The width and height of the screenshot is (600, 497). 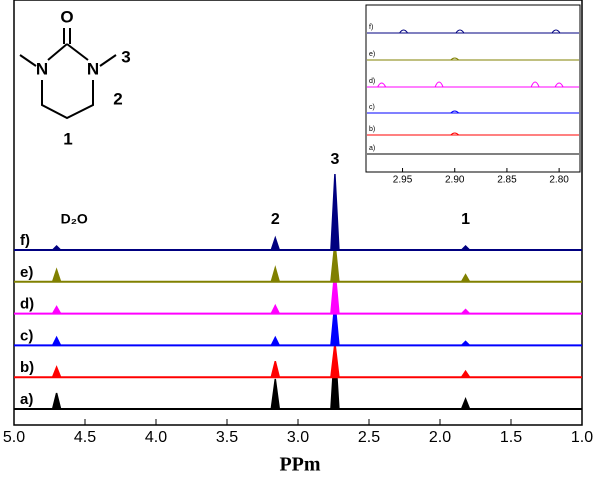 I want to click on x-tick-label: 5.0, so click(x=14, y=437).